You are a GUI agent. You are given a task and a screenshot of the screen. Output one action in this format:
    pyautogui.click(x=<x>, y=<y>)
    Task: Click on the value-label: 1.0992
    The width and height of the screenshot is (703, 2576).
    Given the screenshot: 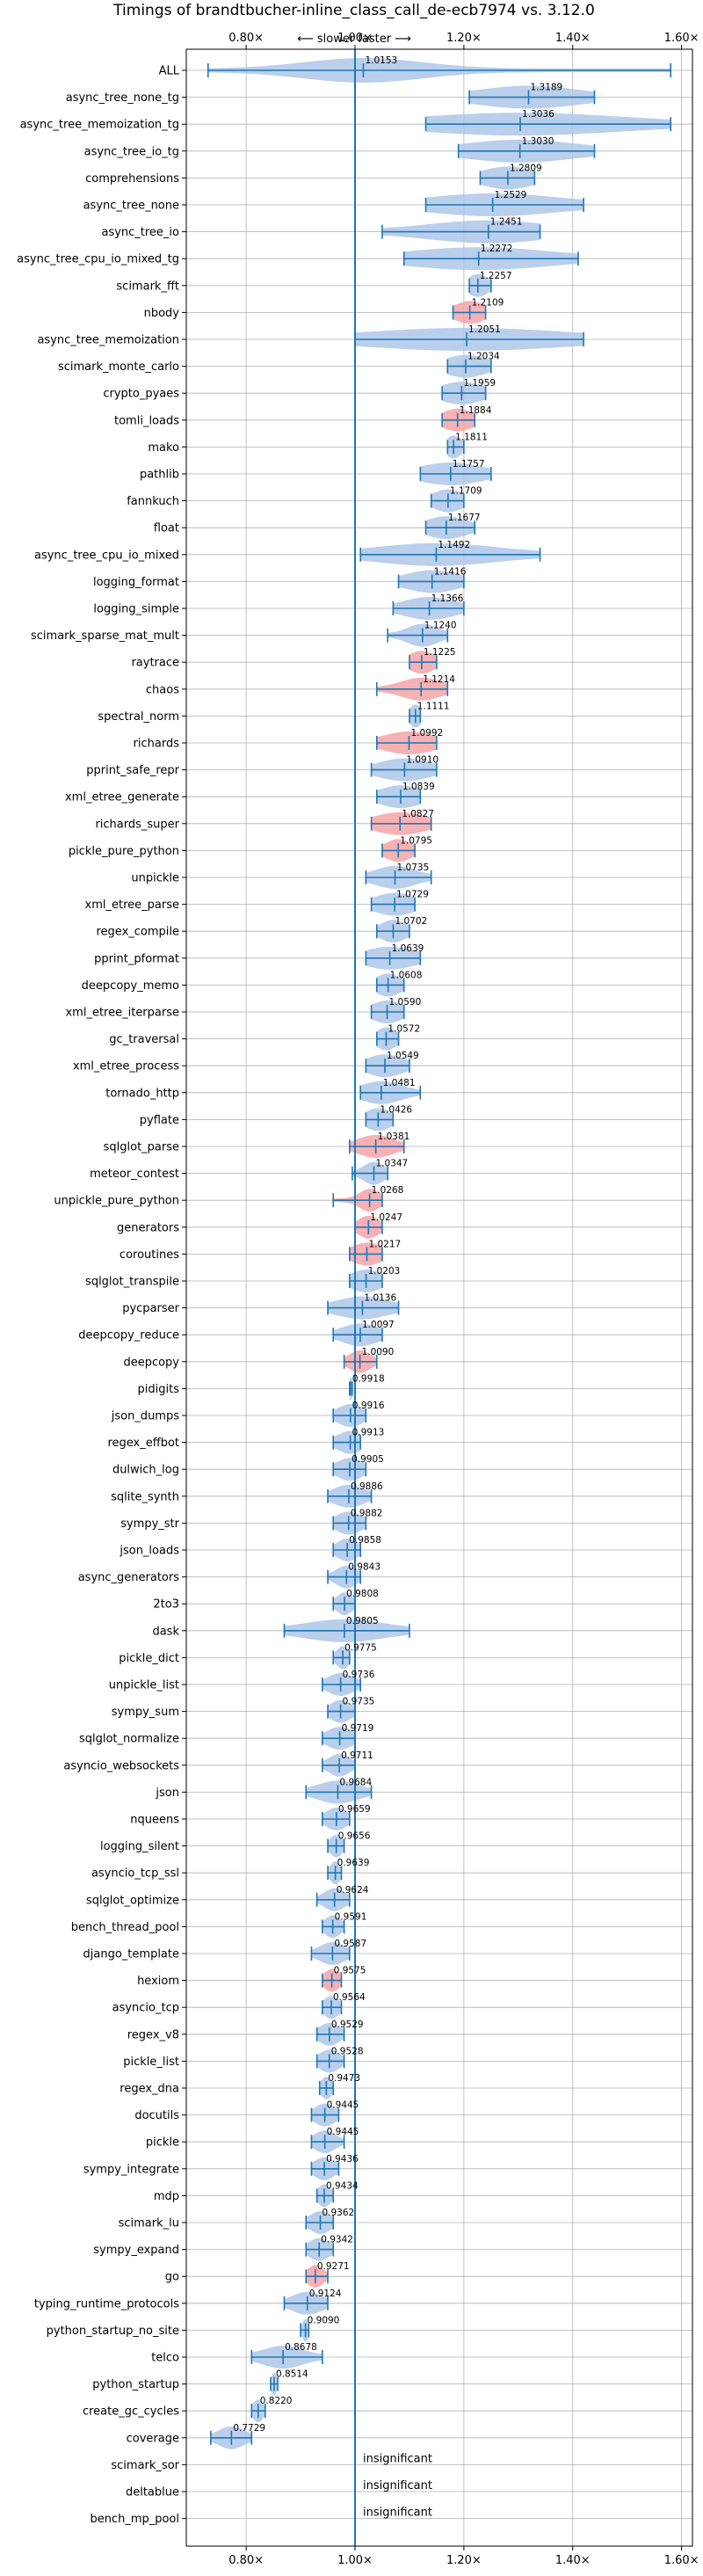 What is the action you would take?
    pyautogui.click(x=427, y=733)
    